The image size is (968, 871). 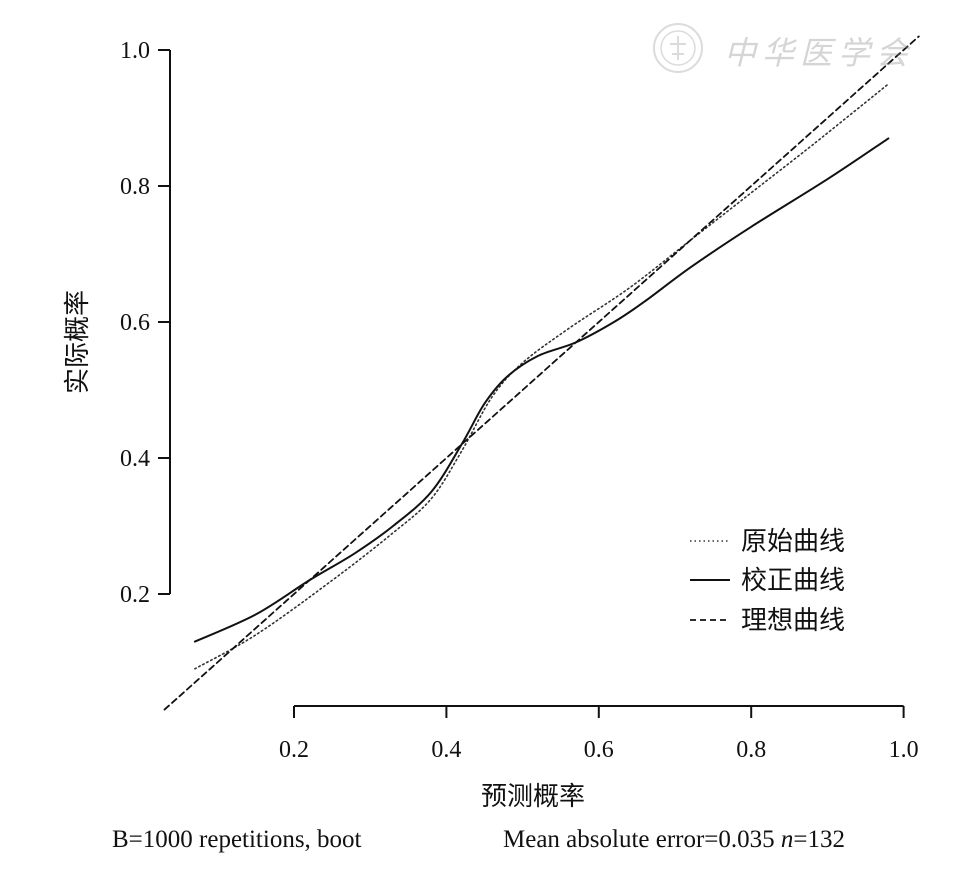 What do you see at coordinates (135, 51) in the screenshot?
I see `y-tick-label: 1.0` at bounding box center [135, 51].